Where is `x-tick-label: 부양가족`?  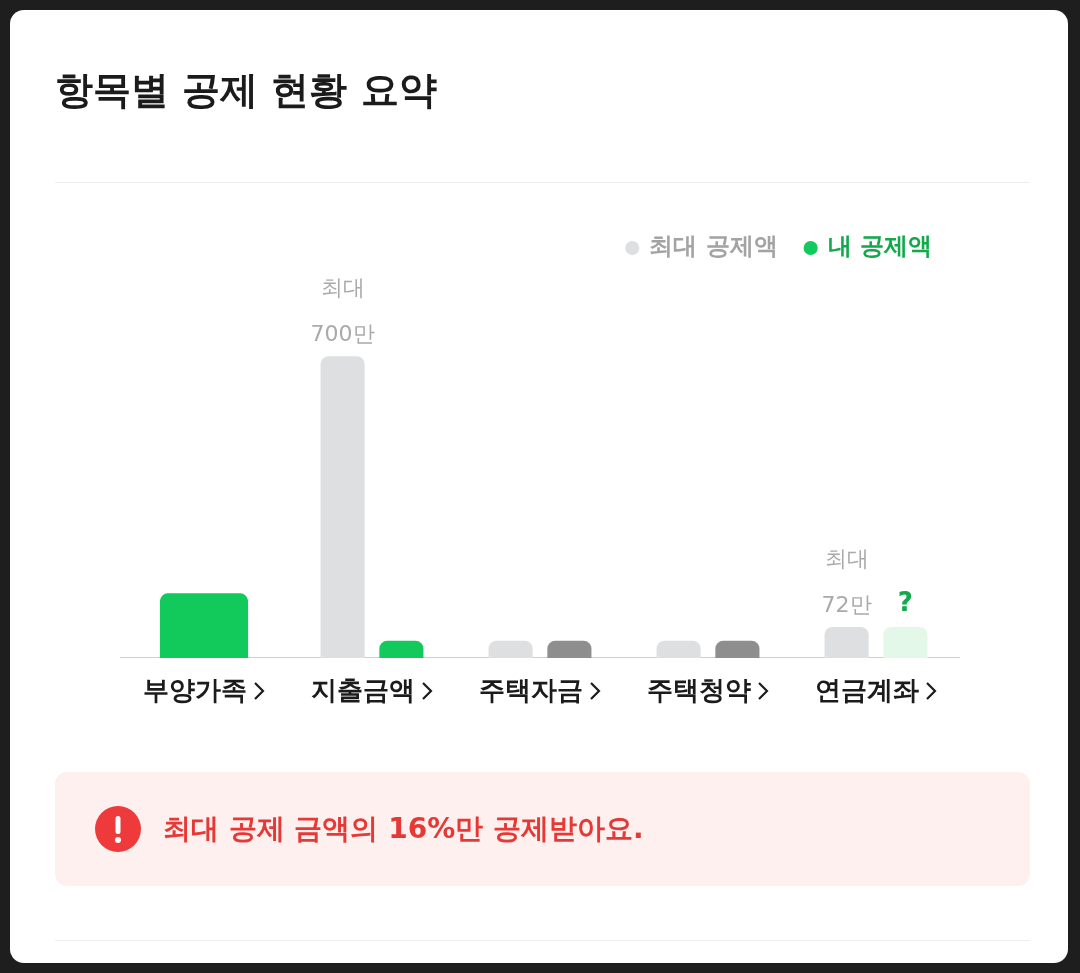 x-tick-label: 부양가족 is located at coordinates (195, 690).